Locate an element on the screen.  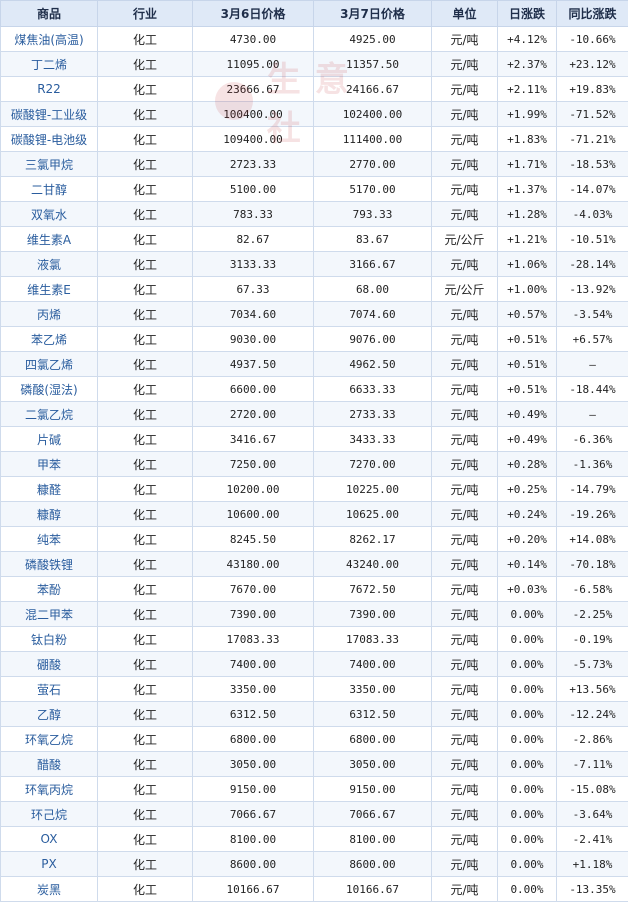
product-name-link: 四氯乙烯 is located at coordinates (49, 364).